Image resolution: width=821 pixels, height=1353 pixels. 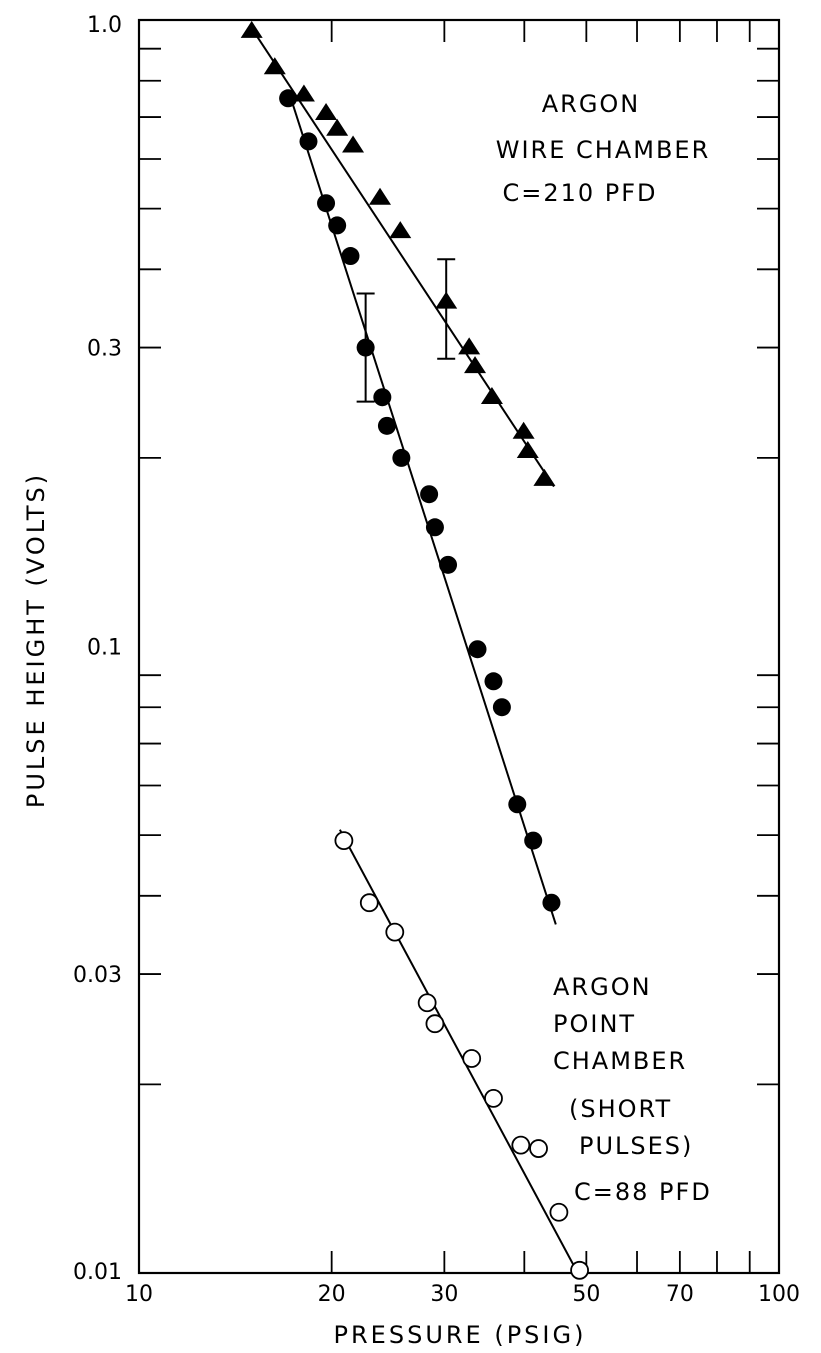 What do you see at coordinates (460, 1335) in the screenshot?
I see `x-axis-title: PRESSURE (PSIG)` at bounding box center [460, 1335].